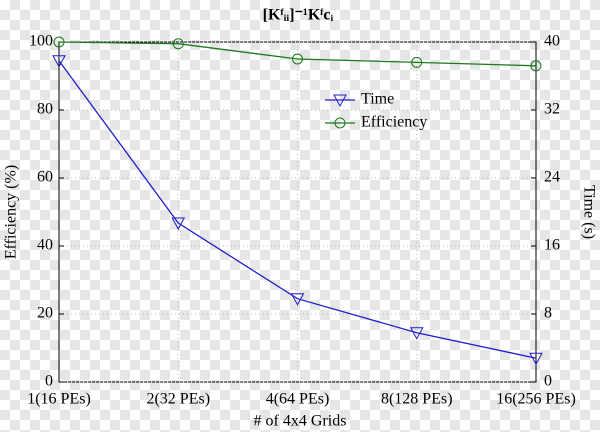 Image resolution: width=600 pixels, height=432 pixels. Describe the element at coordinates (45, 177) in the screenshot. I see `y-tick-label: 60` at that location.